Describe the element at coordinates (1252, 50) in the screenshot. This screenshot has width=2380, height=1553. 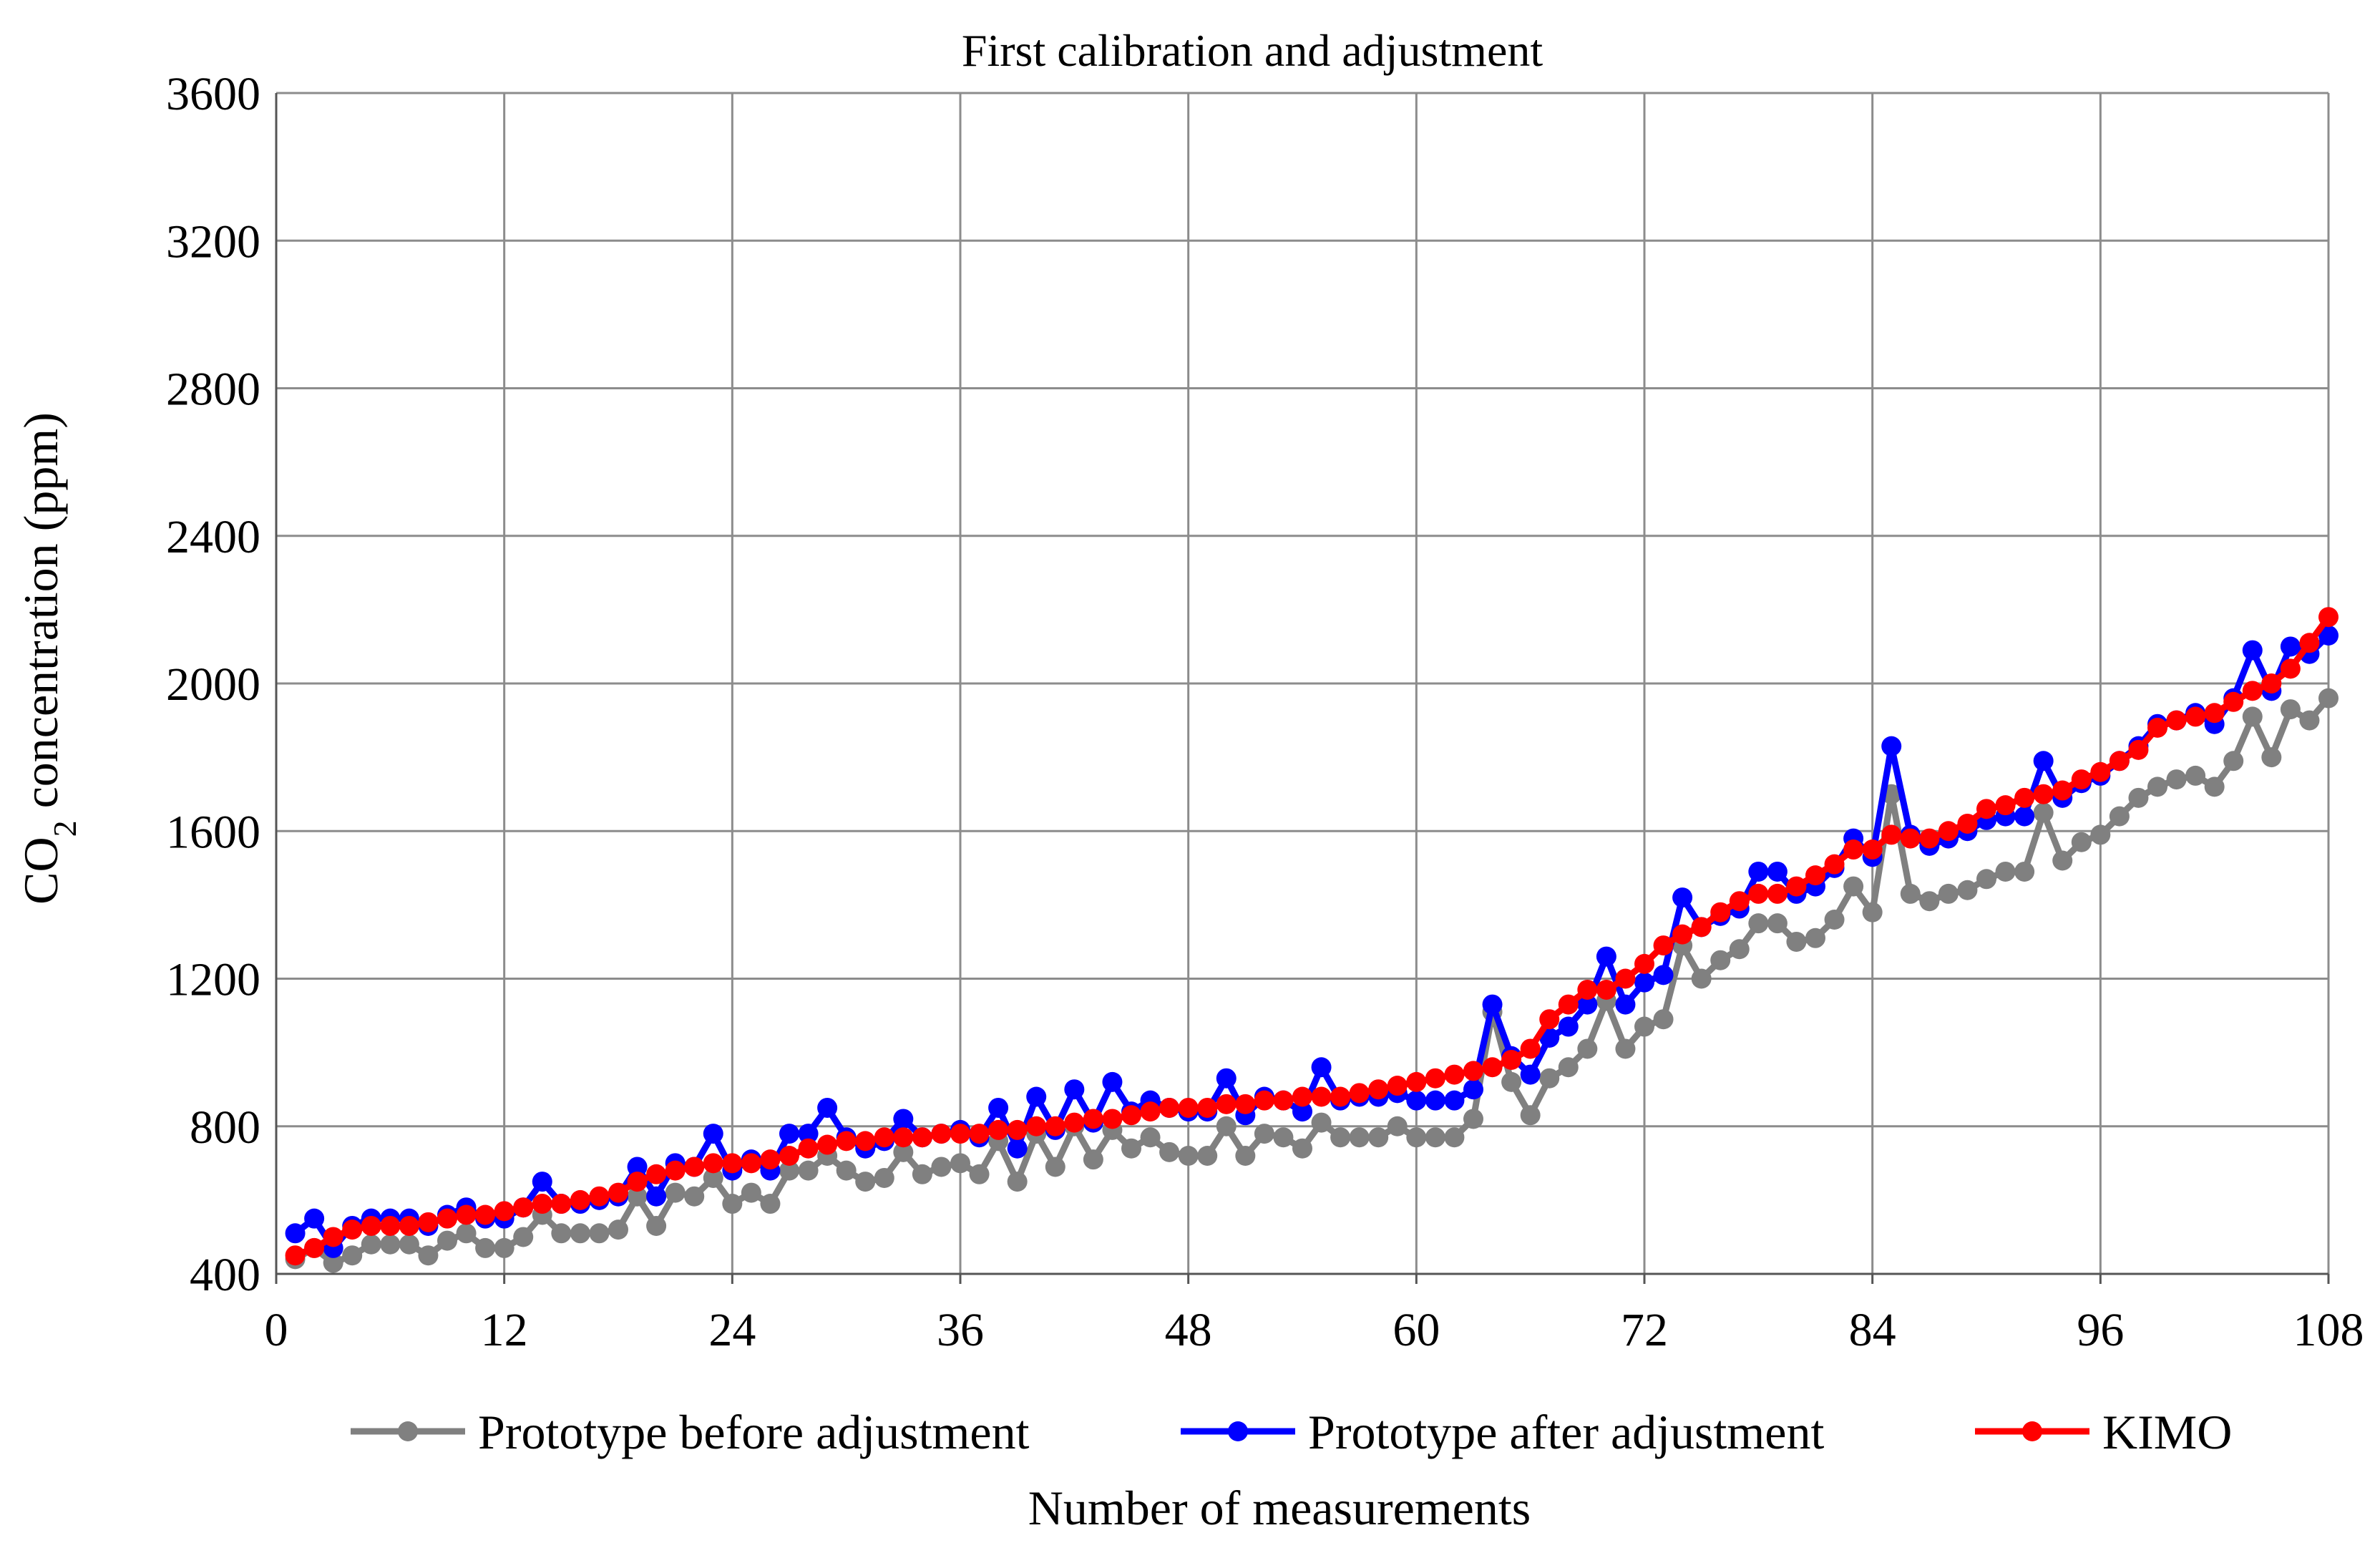
I see `chart-title: First calibration and adjustment` at that location.